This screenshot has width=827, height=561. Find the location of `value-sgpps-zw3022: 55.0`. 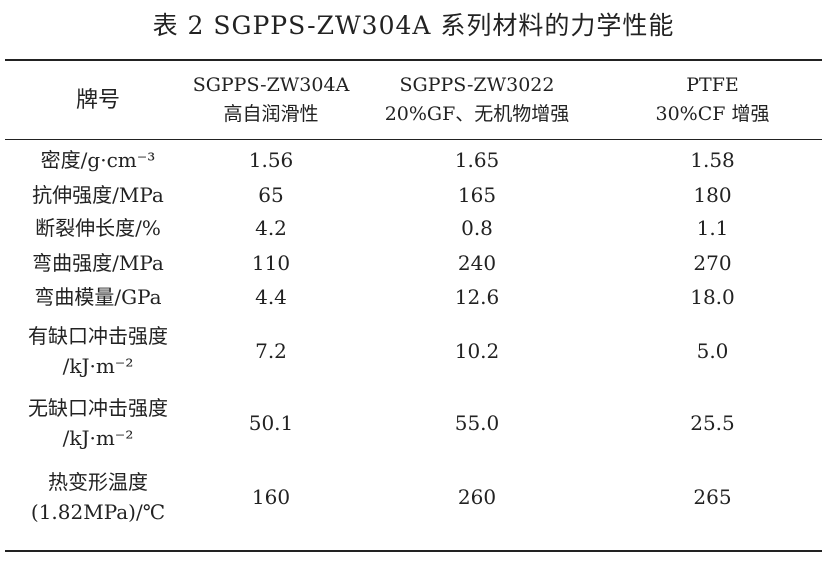

value-sgpps-zw3022: 55.0 is located at coordinates (477, 423).